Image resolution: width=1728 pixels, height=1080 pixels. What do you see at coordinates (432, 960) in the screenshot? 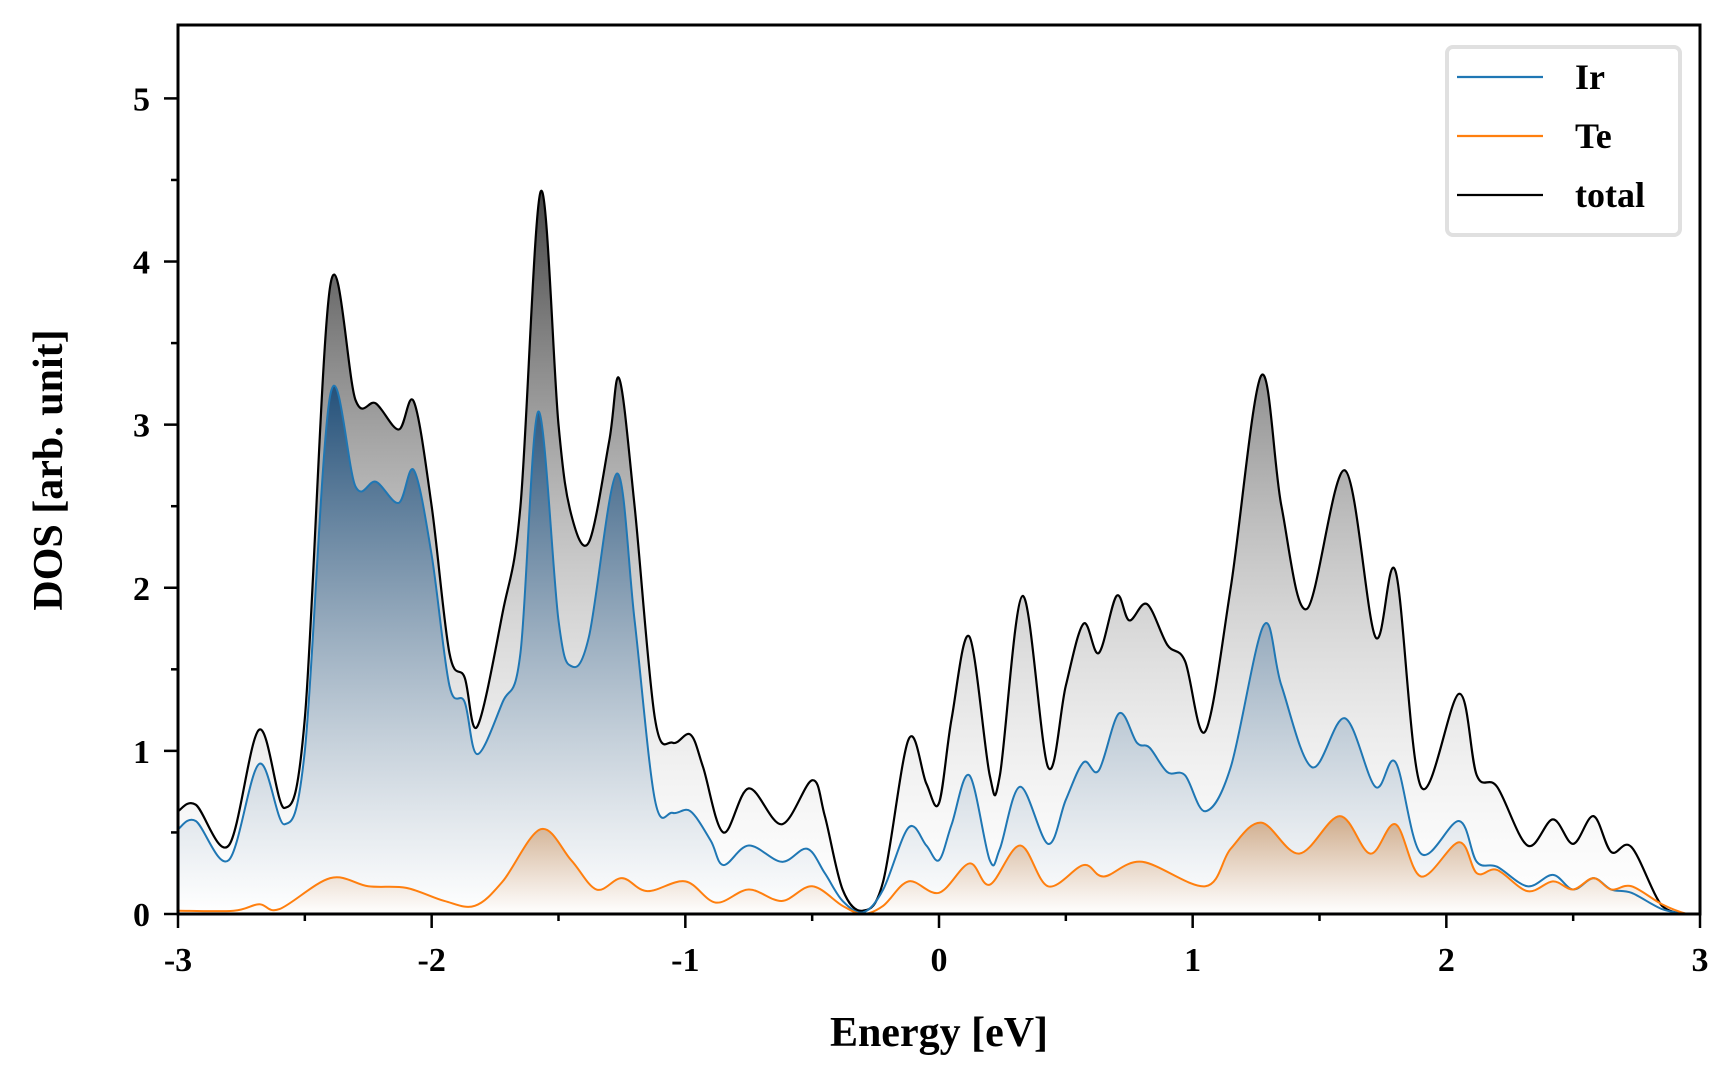
I see `x-tick-label: -2` at bounding box center [432, 960].